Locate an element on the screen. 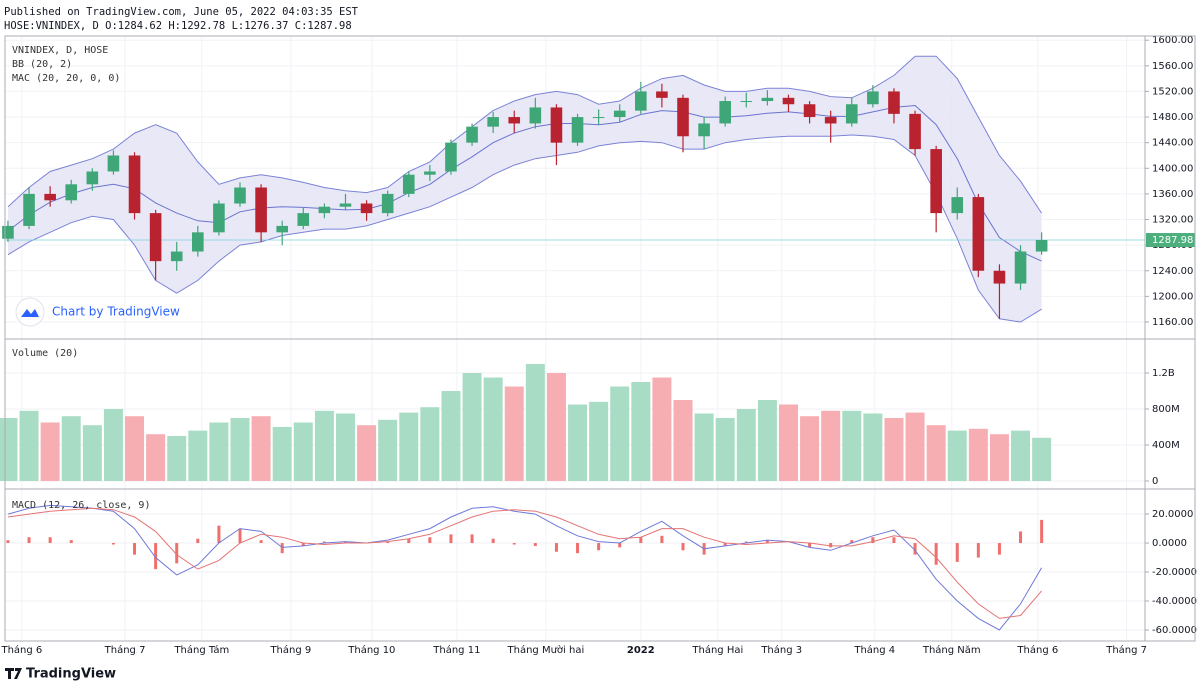 Image resolution: width=1200 pixels, height=688 pixels. watermark-logo-shape is located at coordinates (30, 313).